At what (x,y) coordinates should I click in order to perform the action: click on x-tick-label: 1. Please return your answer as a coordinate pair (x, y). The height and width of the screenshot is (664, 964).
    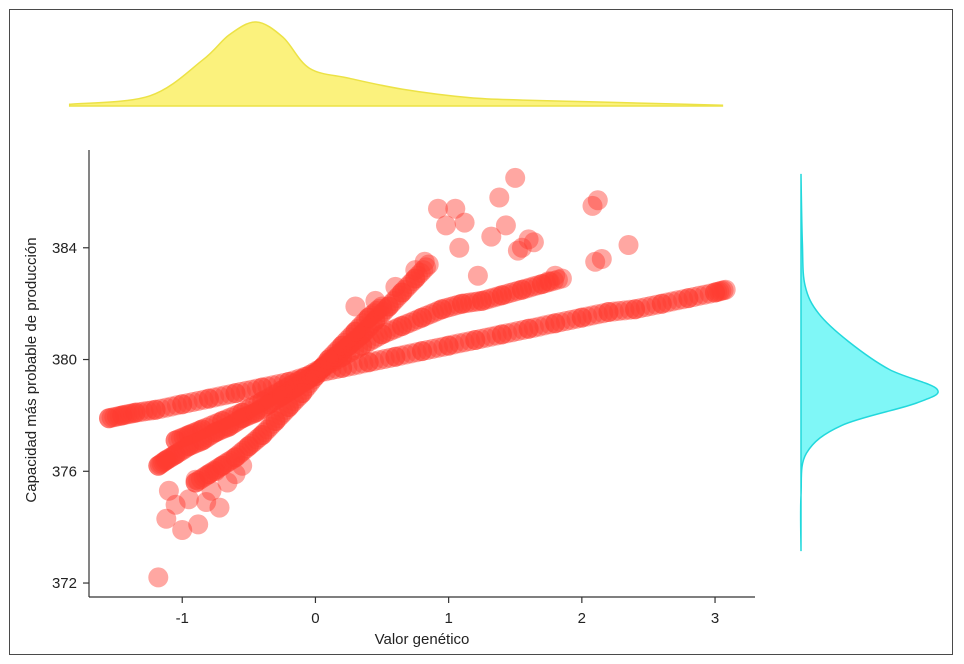
    Looking at the image, I should click on (448, 618).